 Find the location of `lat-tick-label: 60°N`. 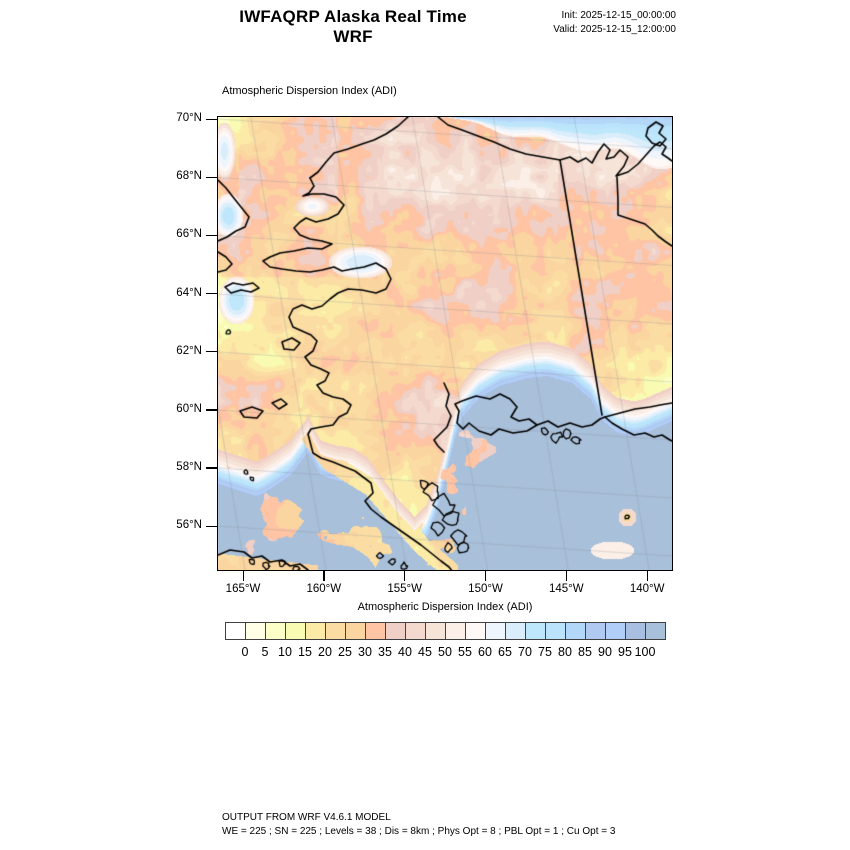

lat-tick-label: 60°N is located at coordinates (189, 408).